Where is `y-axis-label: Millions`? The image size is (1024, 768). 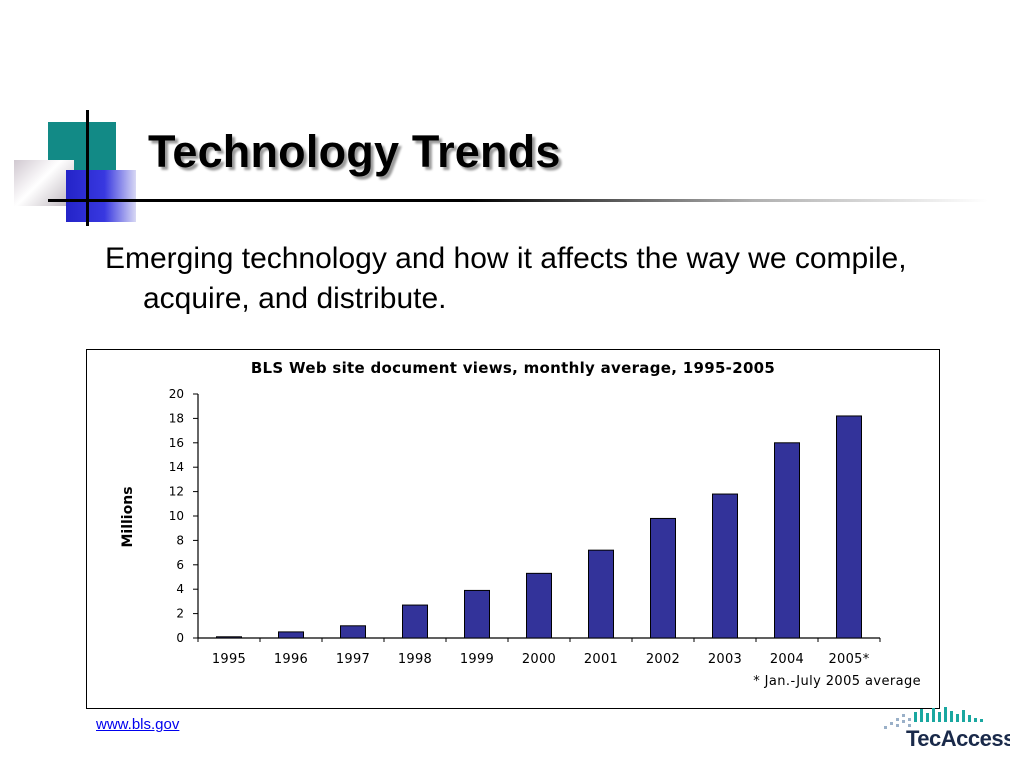 y-axis-label: Millions is located at coordinates (128, 516).